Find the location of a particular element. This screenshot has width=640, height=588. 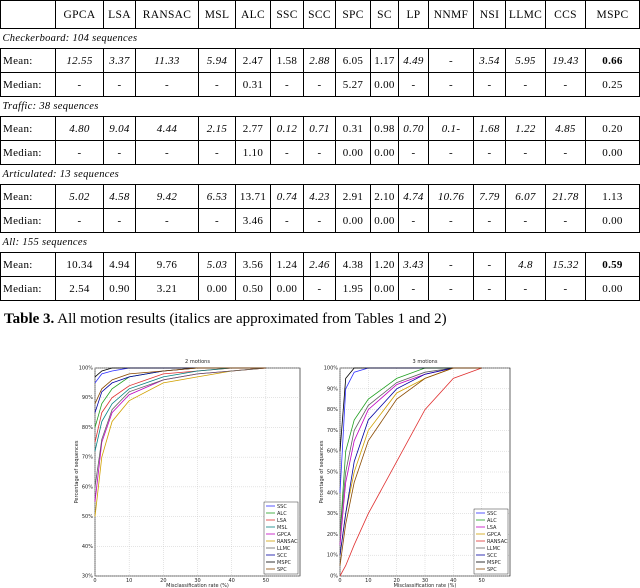

section-row: Traffic: 38 sequences is located at coordinates (320, 106).